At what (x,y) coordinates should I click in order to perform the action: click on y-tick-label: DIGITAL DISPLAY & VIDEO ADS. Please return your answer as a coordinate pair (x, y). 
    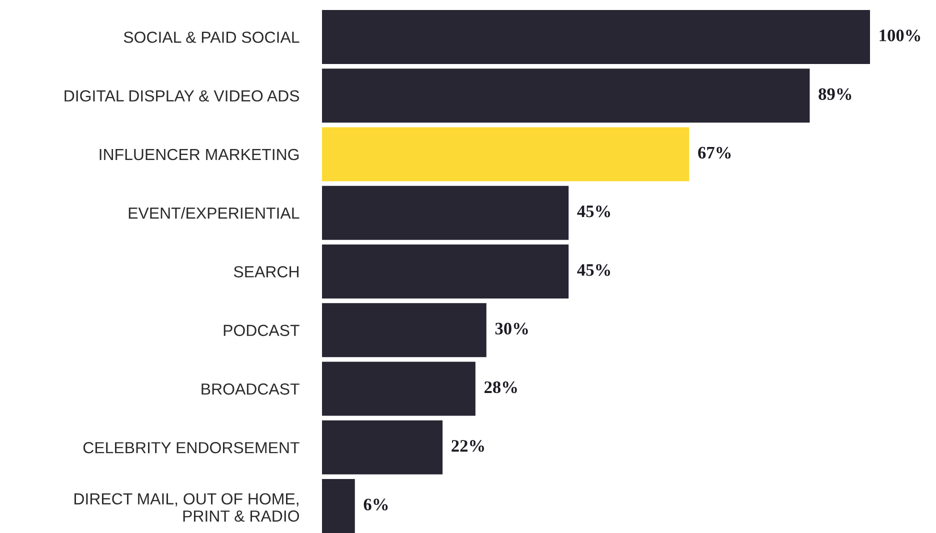
    Looking at the image, I should click on (182, 96).